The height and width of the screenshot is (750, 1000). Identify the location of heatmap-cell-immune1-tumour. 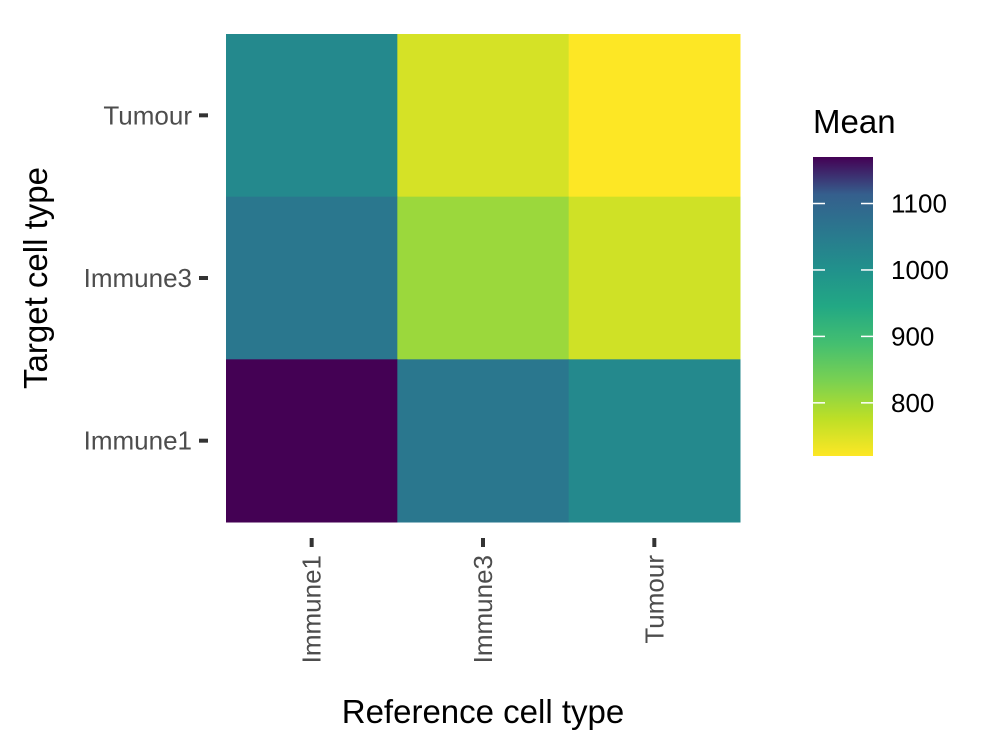
(312, 116).